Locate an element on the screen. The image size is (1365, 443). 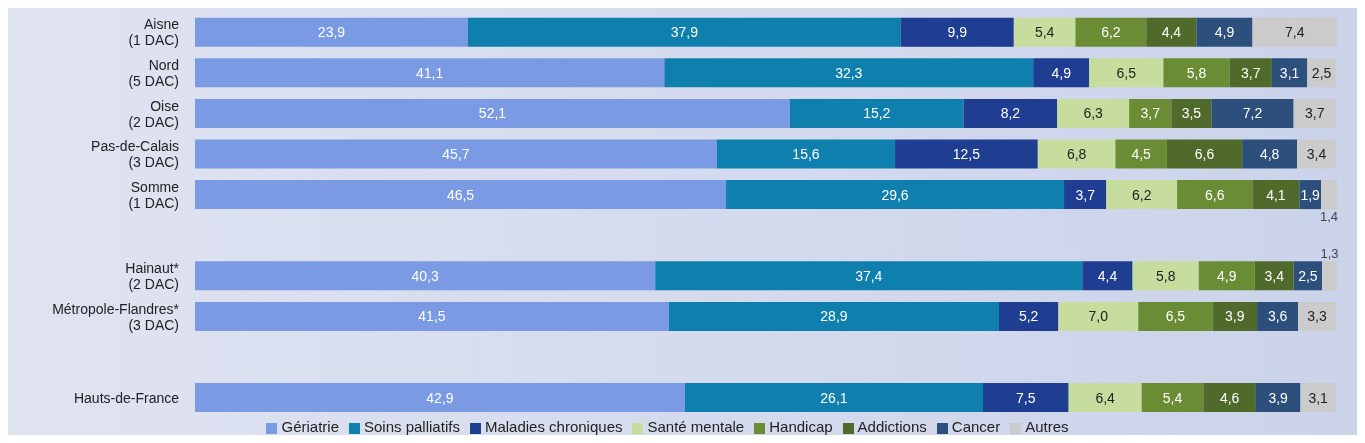
data-label: 15,6 is located at coordinates (806, 153).